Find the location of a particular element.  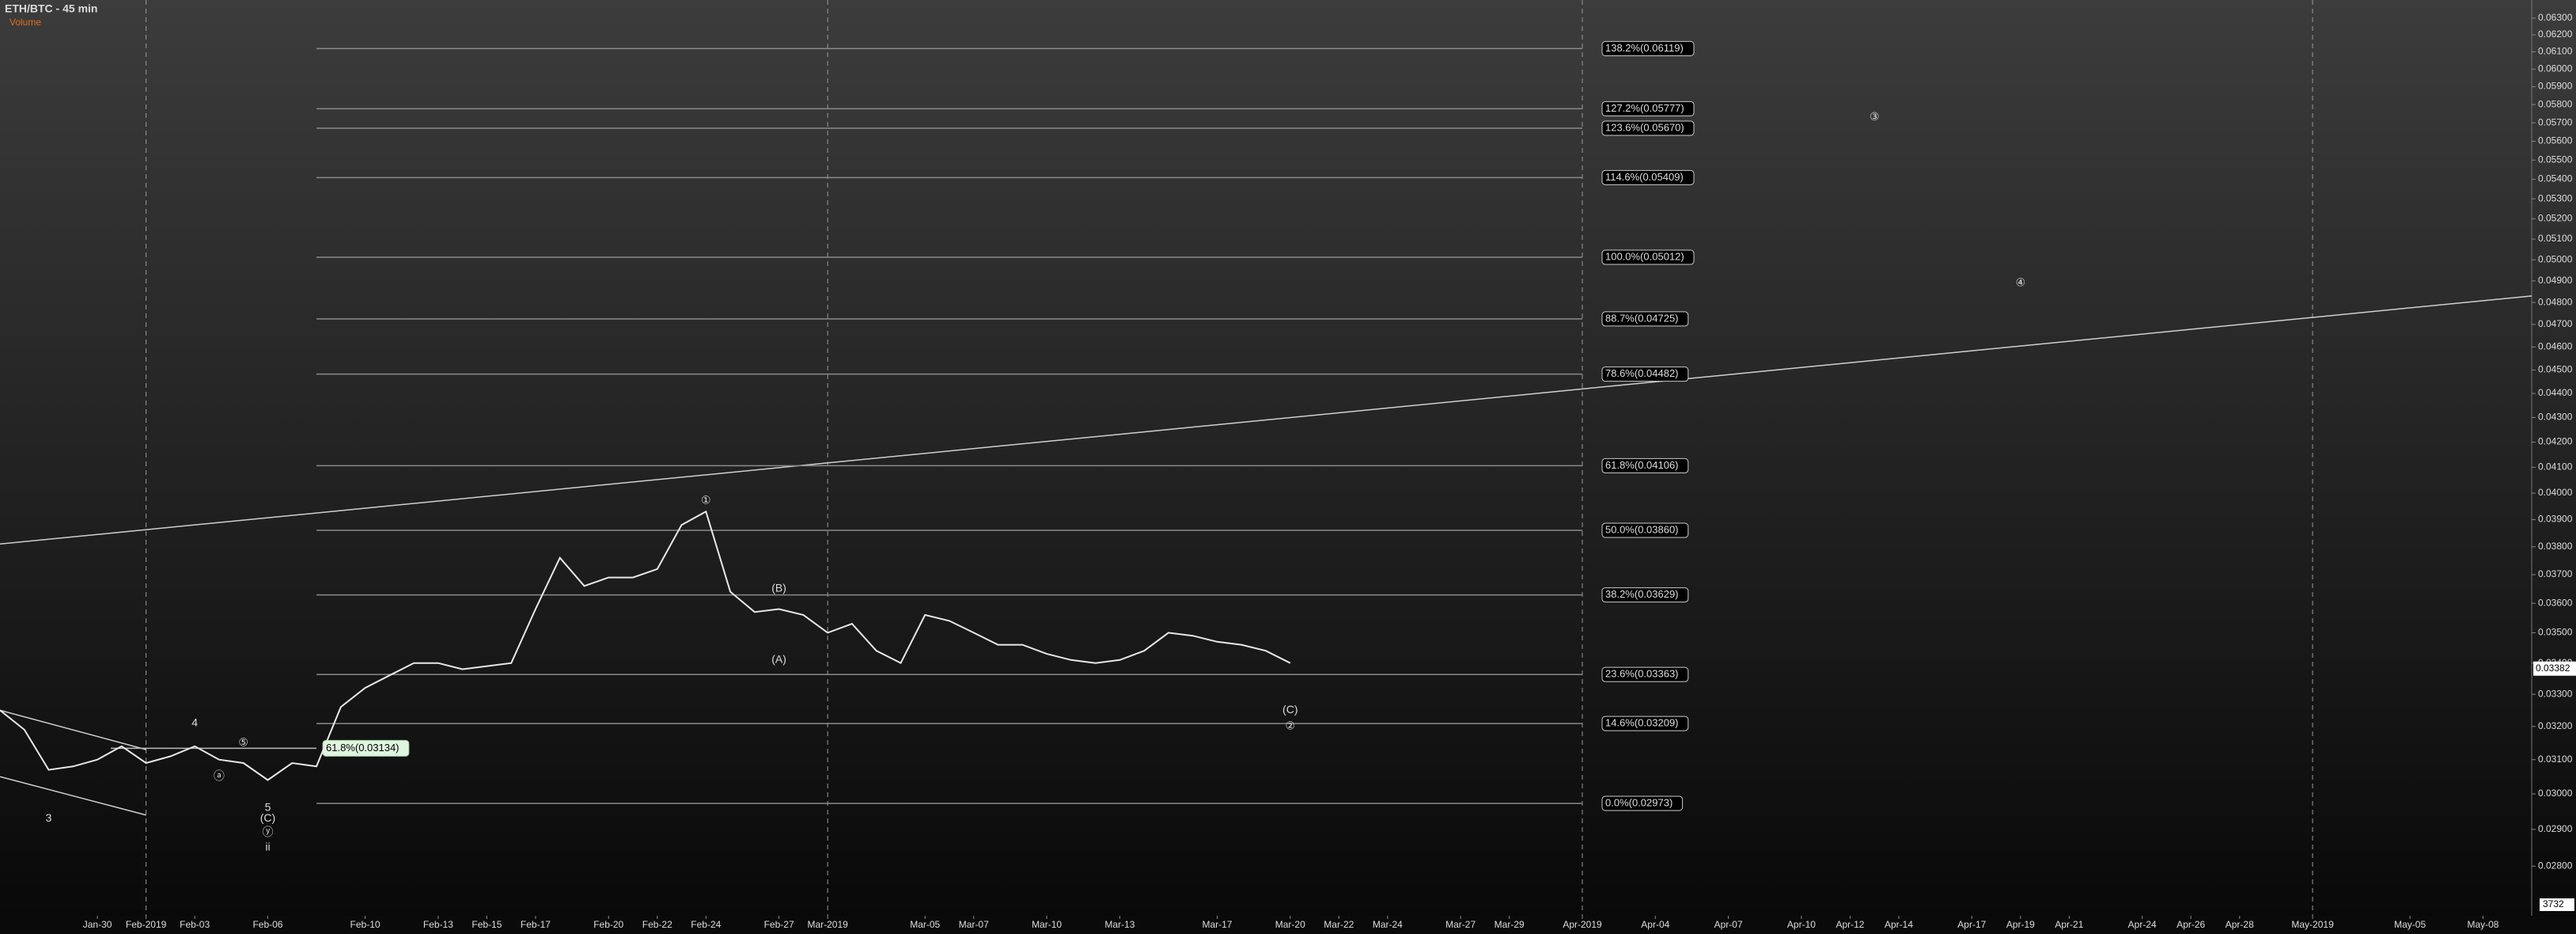

wave-label: ④ is located at coordinates (2021, 281).